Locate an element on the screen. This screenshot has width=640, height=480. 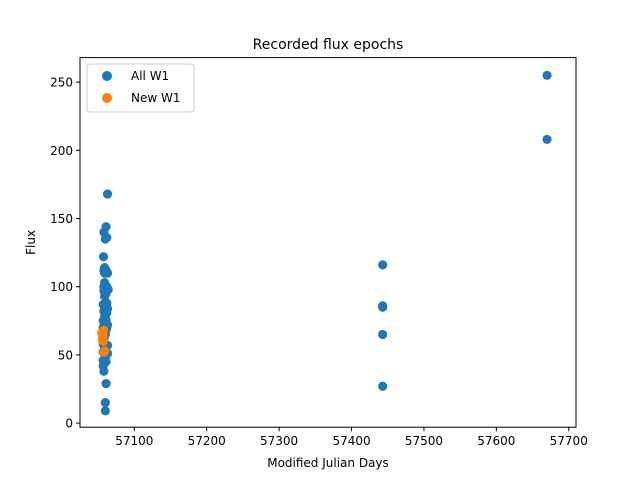
y-axis-label: Flux is located at coordinates (31, 242).